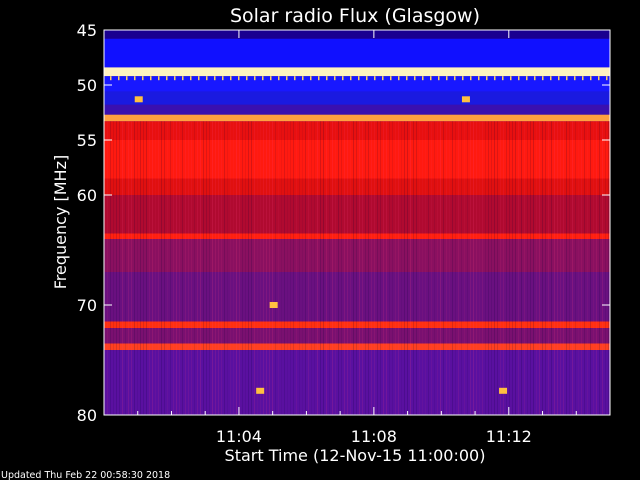 This screenshot has height=480, width=640. Describe the element at coordinates (87, 140) in the screenshot. I see `y-tick-label: 55` at that location.